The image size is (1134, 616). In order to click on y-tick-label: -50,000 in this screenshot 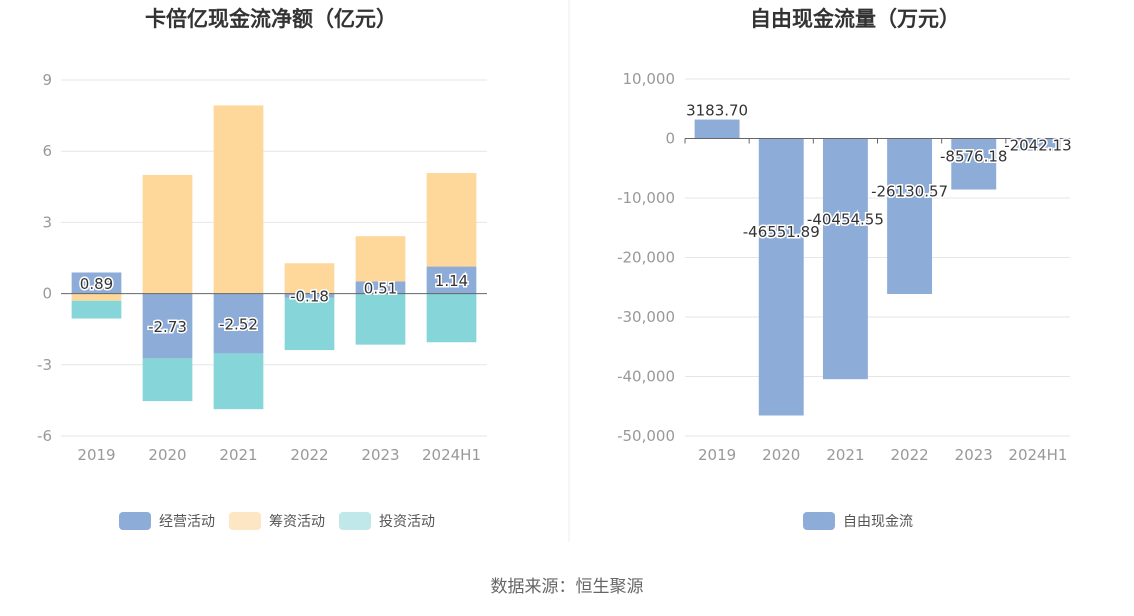, I will do `click(646, 436)`.